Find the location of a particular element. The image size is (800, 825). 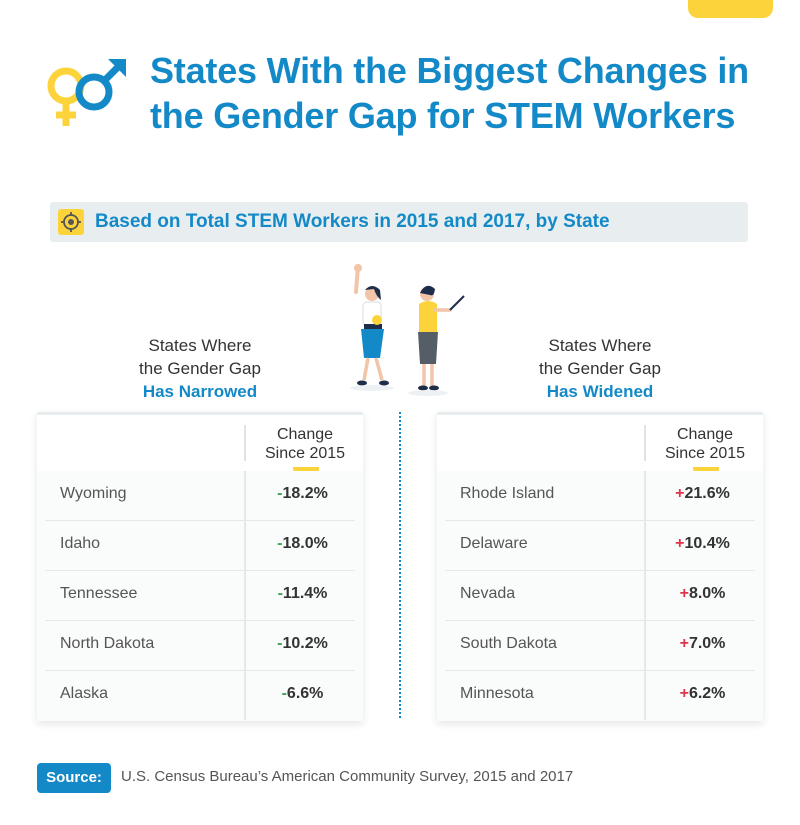

table-row: Nevada +8.0% is located at coordinates (600, 596).